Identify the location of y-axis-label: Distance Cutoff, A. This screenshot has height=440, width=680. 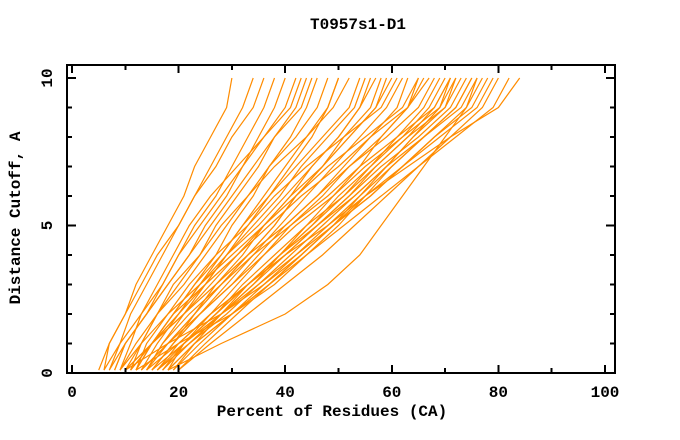
(16, 217).